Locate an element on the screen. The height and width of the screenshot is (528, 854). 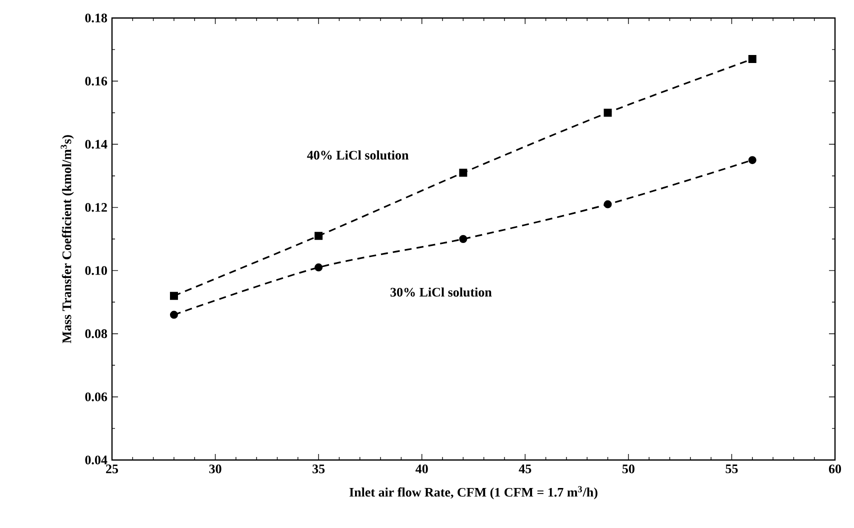
x-tick-label: 30 is located at coordinates (215, 469).